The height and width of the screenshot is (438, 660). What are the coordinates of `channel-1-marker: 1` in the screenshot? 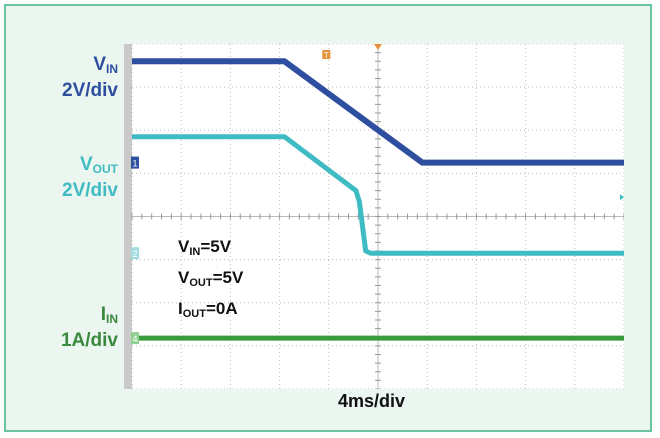 It's located at (135, 162).